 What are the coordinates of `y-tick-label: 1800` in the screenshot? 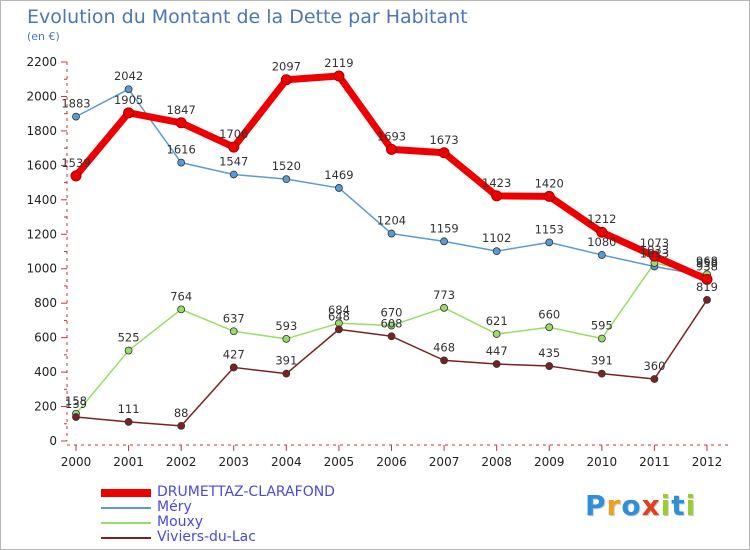 It's located at (41, 131).